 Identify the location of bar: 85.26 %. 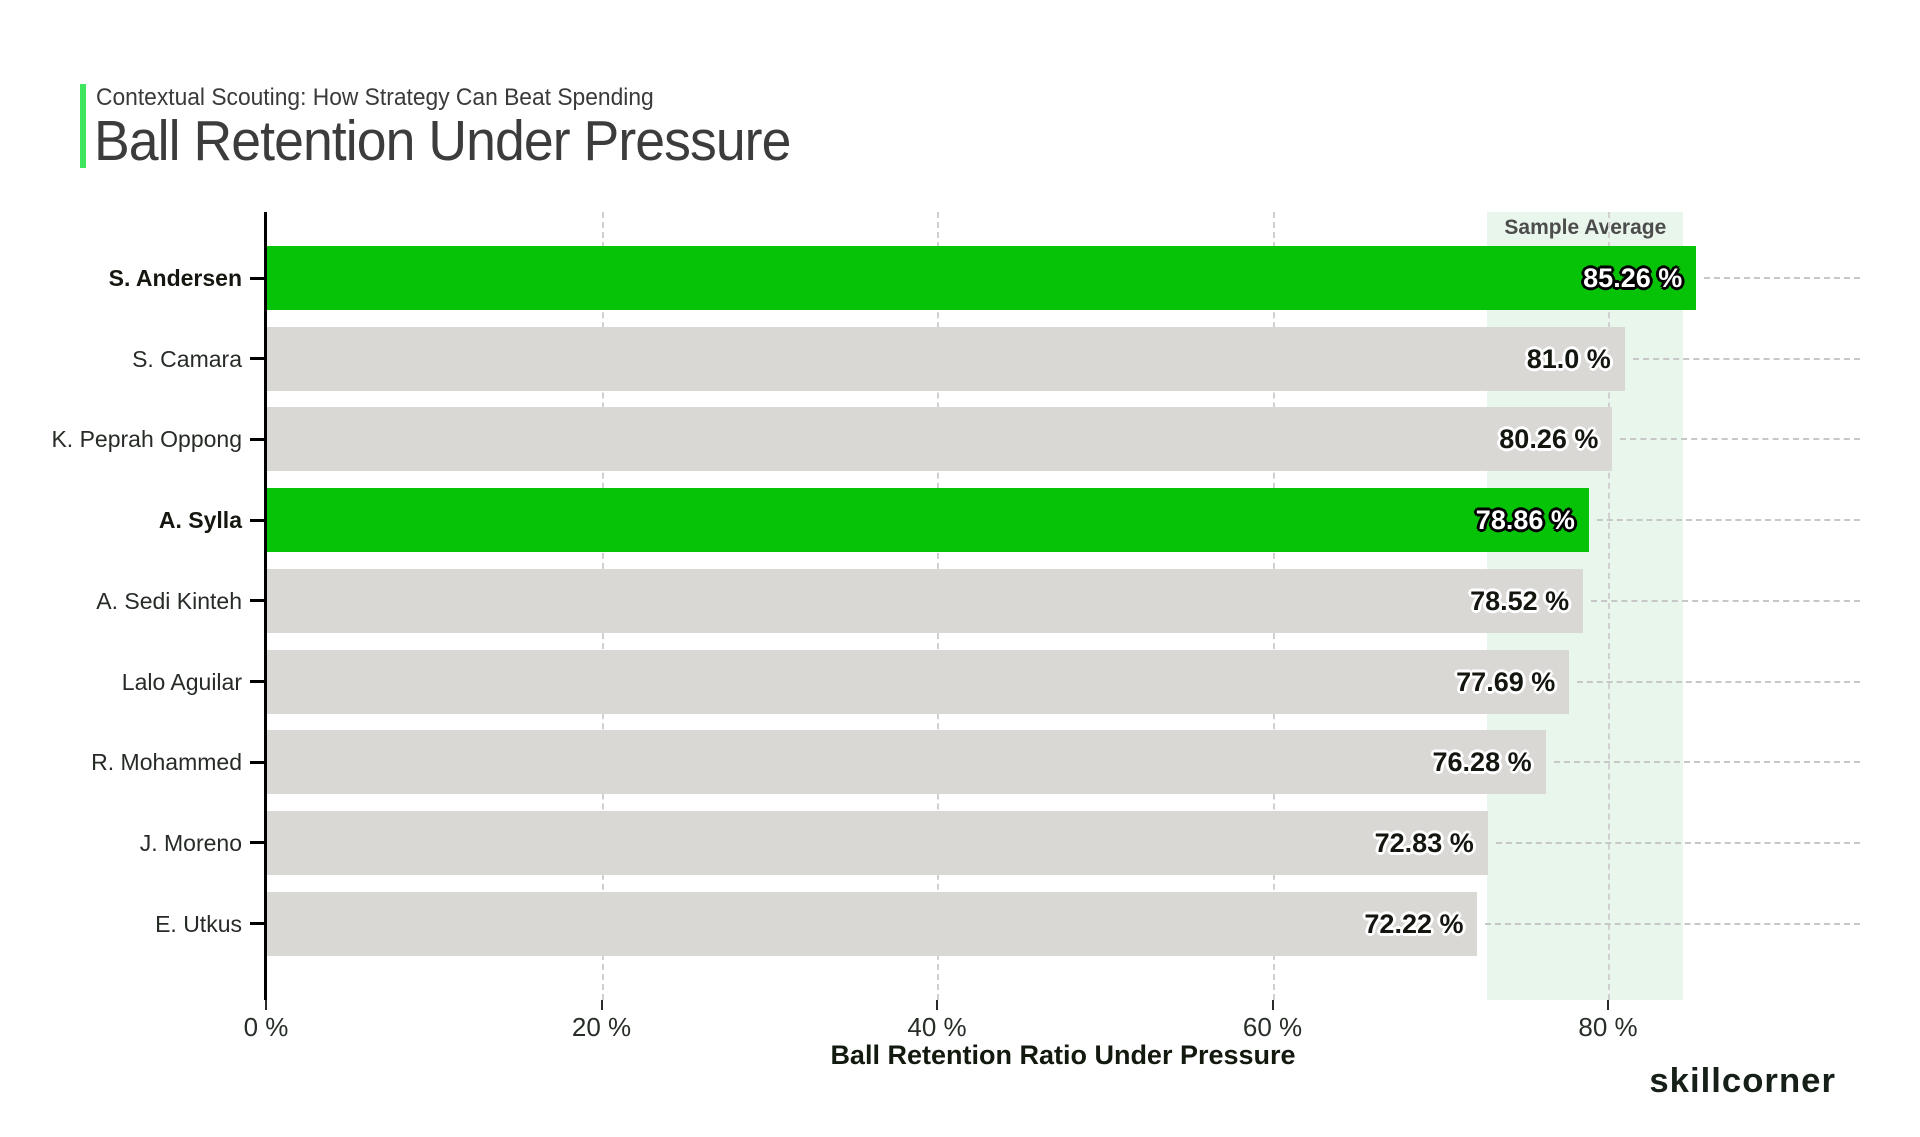
(981, 278).